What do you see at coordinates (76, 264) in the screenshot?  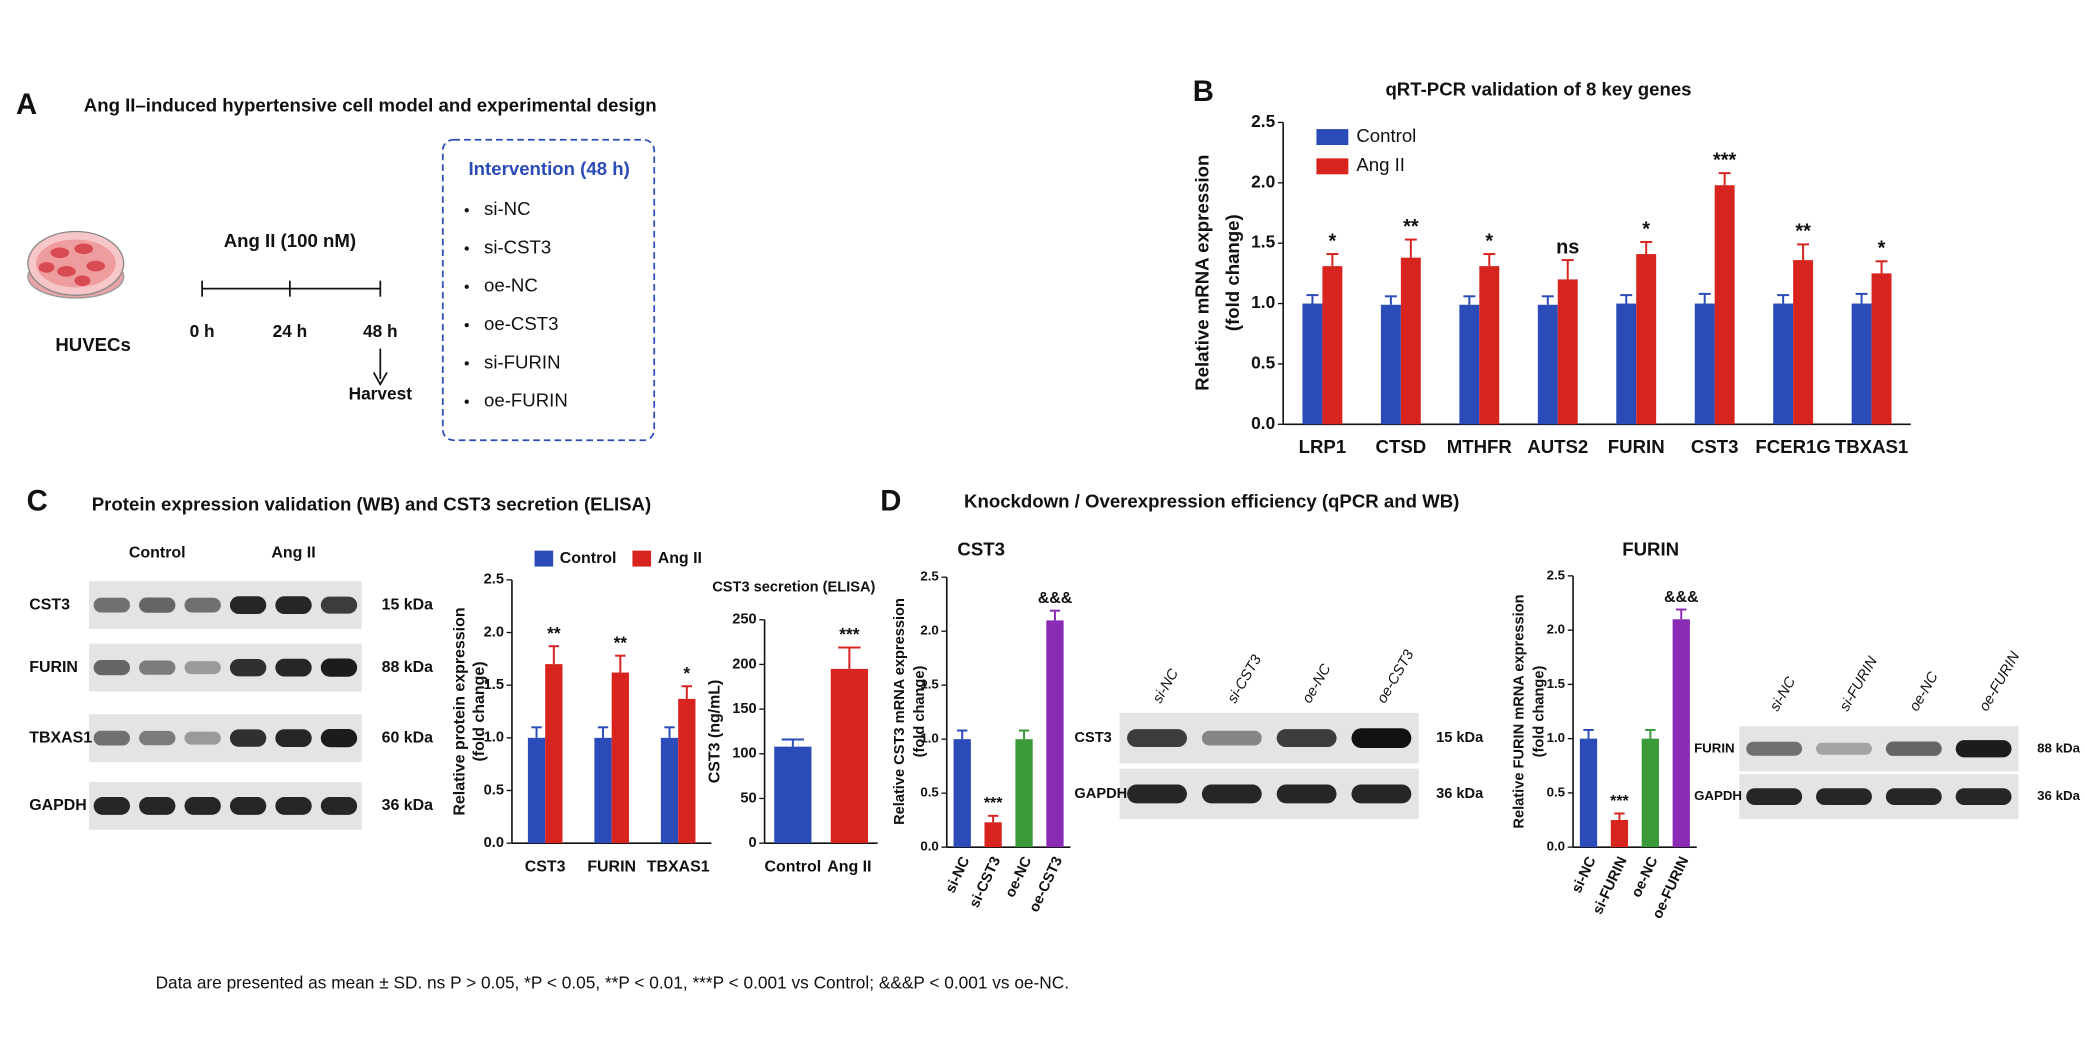 I see `petri-dish` at bounding box center [76, 264].